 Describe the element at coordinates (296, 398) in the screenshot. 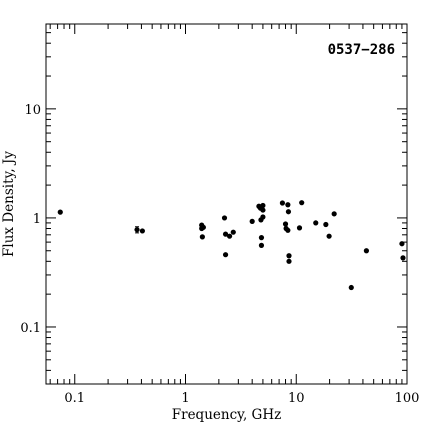

I see `x-tick-label: 10` at that location.